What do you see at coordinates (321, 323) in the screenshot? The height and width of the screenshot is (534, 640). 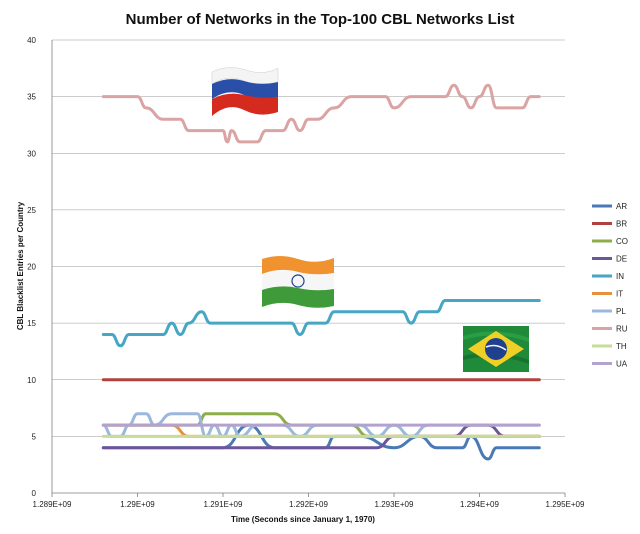 I see `series-line-in` at bounding box center [321, 323].